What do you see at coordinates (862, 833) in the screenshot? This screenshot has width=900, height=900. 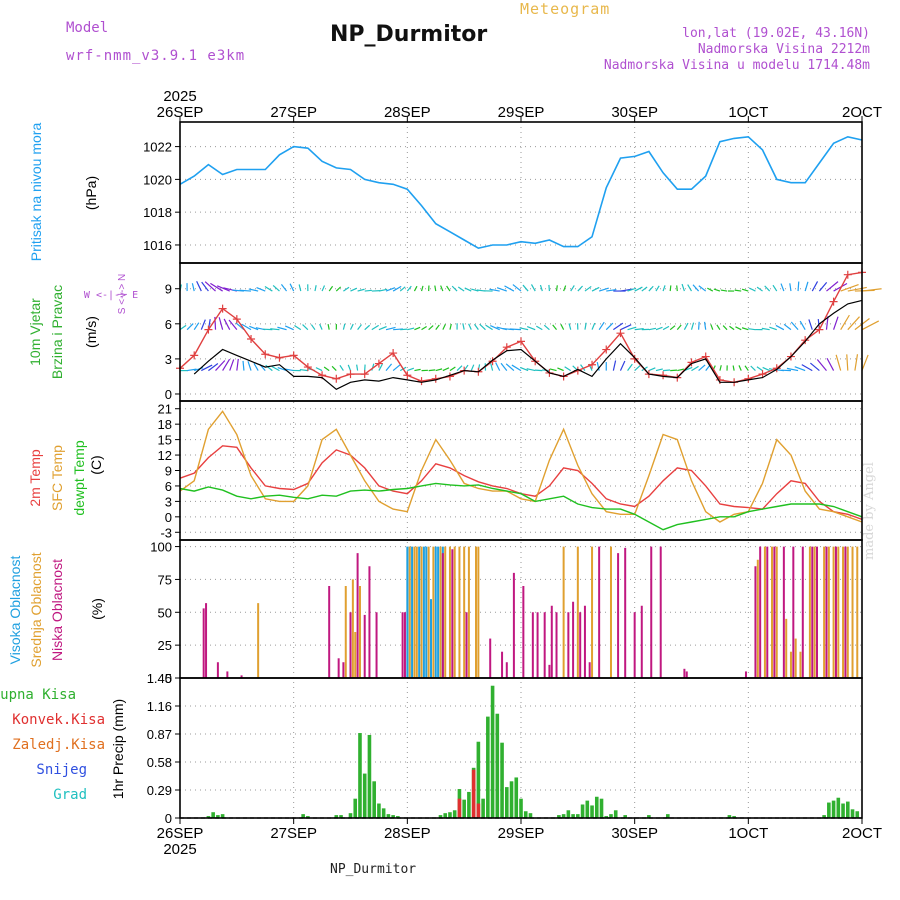 I see `bottom-date-label: 2OCT` at bounding box center [862, 833].